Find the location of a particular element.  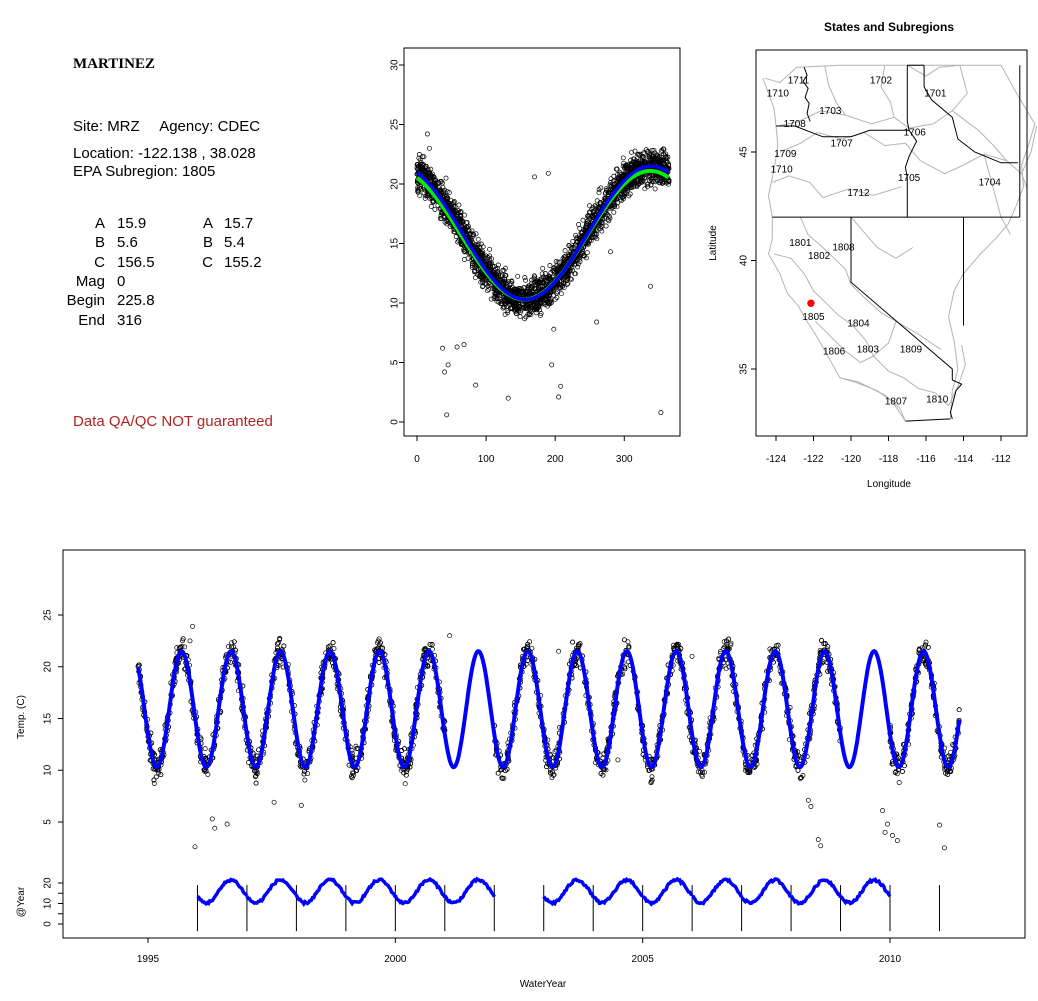

site-line: Site: MRZ Agency: CDEC is located at coordinates (166, 126).